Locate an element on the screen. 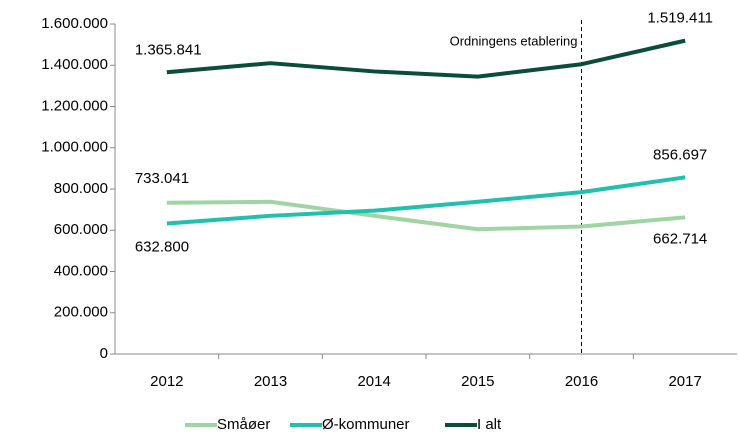  y-tick-label: 1.000.000 is located at coordinates (74, 147).